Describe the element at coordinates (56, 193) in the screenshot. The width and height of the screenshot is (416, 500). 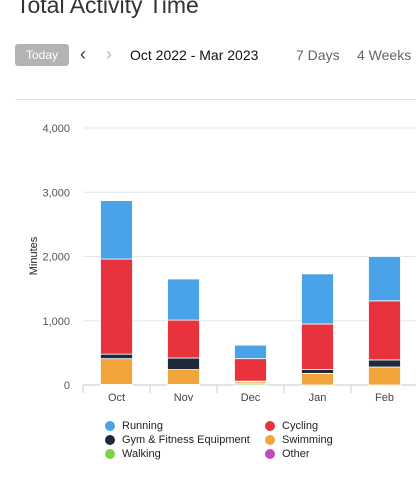
I see `y-tick-label: 3,000` at that location.